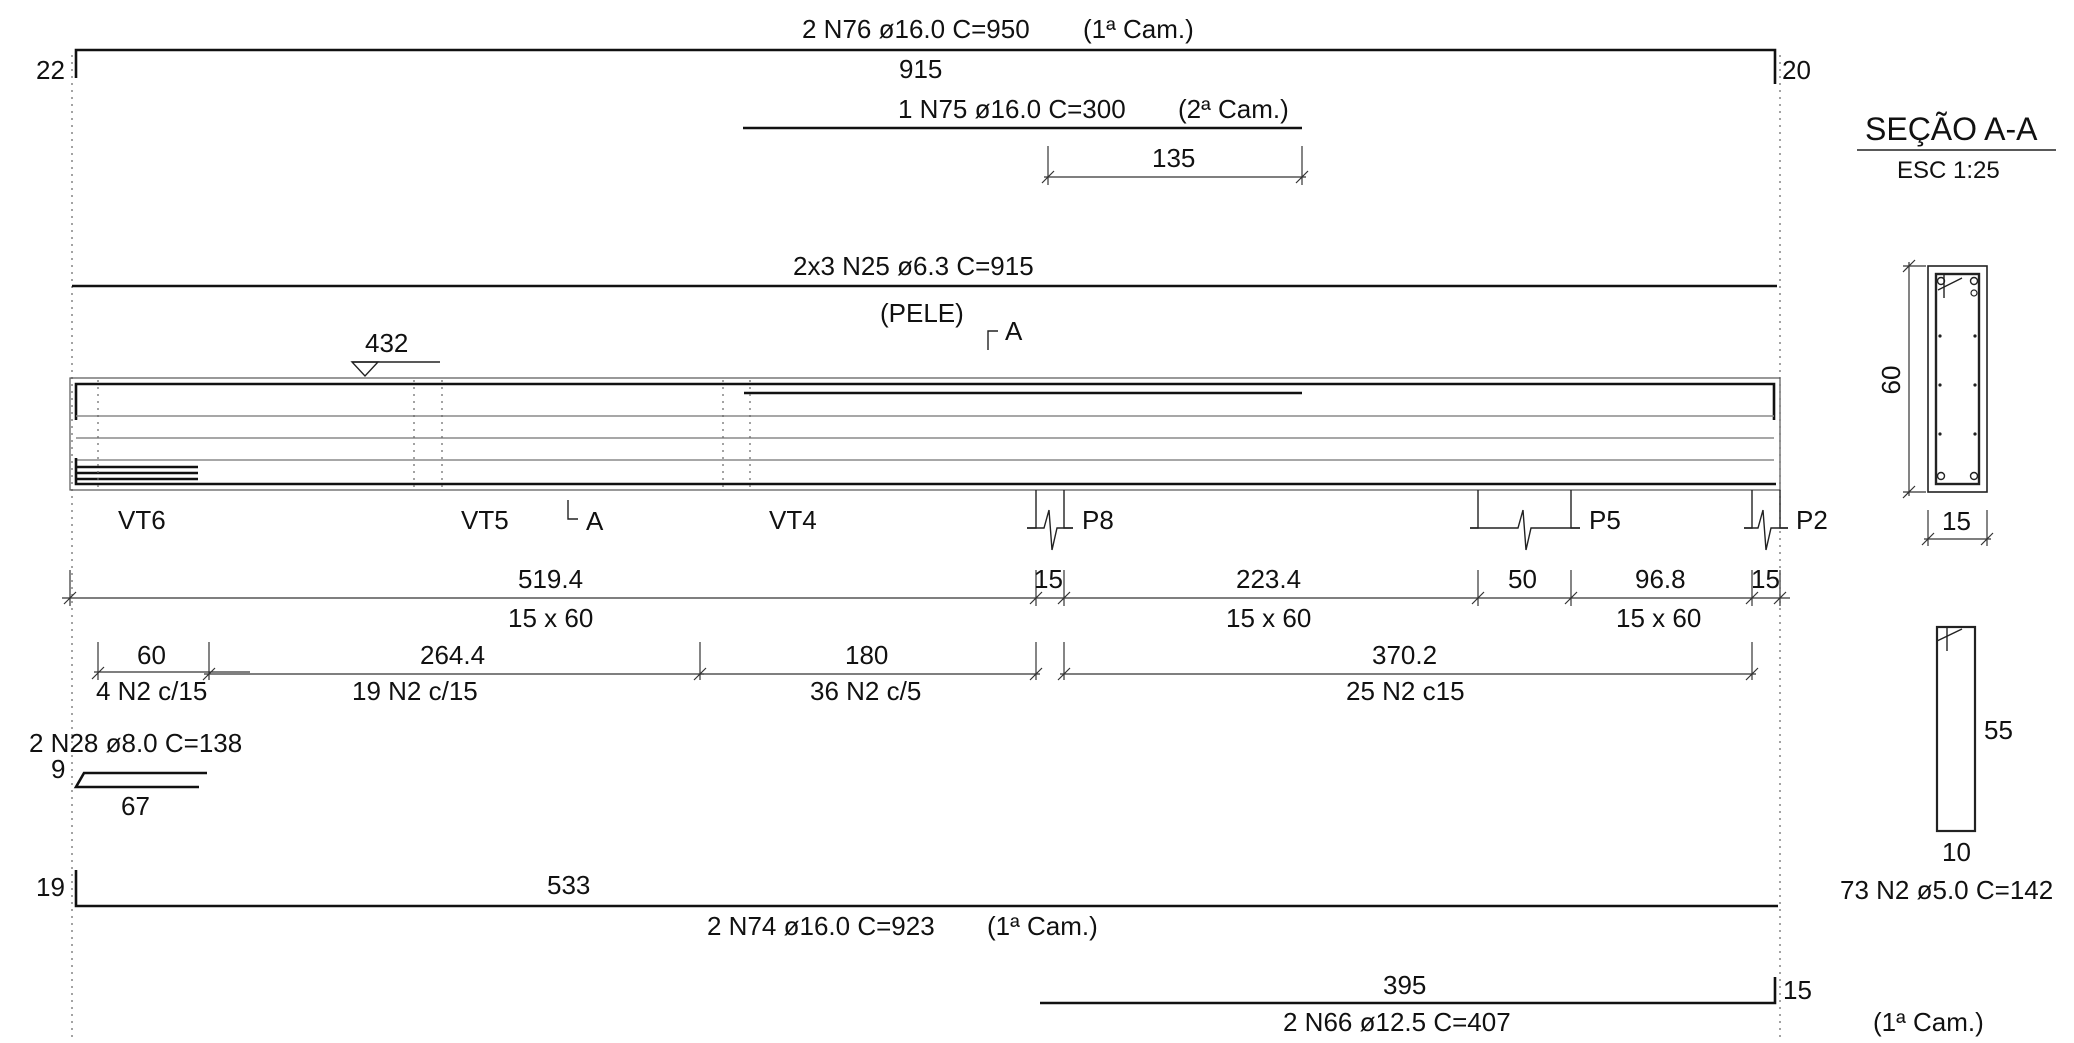  I want to click on section-height: 60, so click(1891, 380).